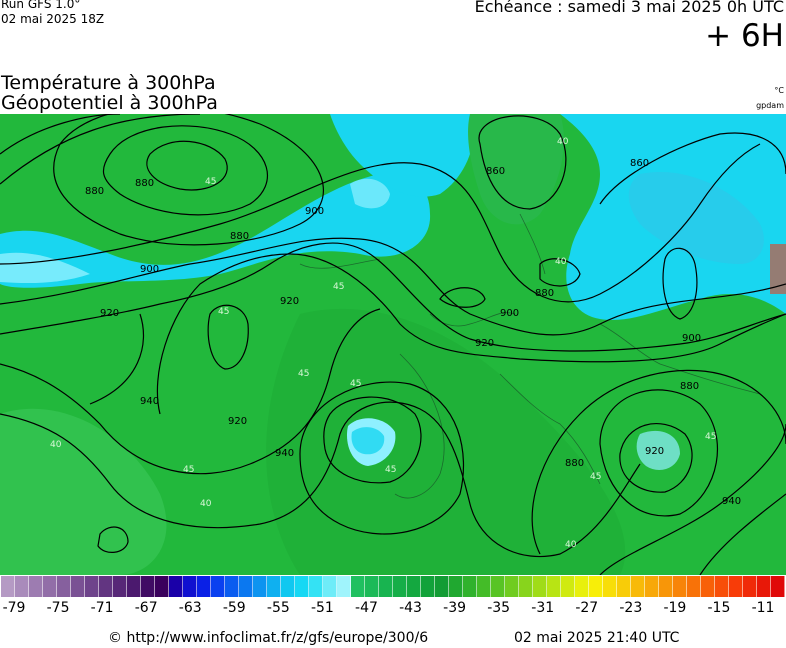 The image size is (786, 648). Describe the element at coordinates (719, 608) in the screenshot. I see `colorbar-tick-label: -15` at that location.